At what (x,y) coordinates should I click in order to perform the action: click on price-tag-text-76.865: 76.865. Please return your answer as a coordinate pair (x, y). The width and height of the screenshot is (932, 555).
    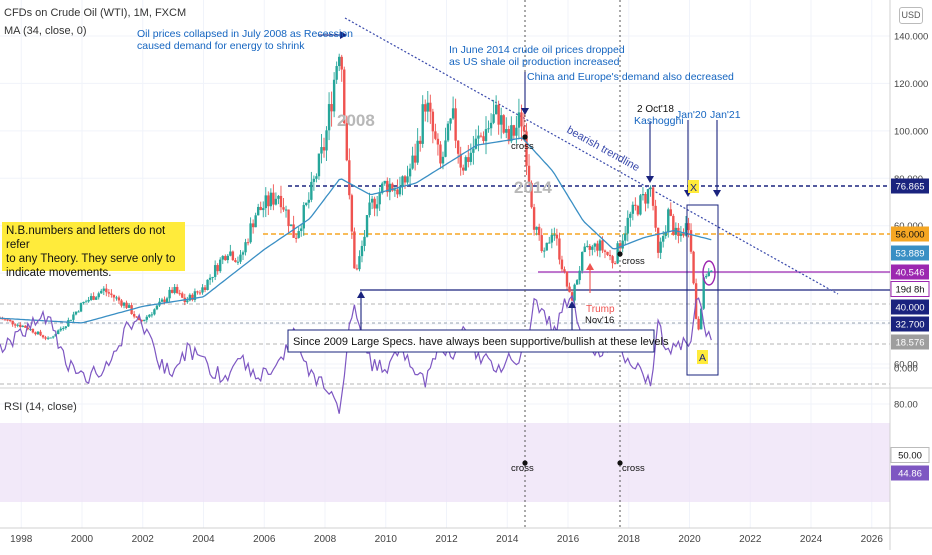
    Looking at the image, I should click on (909, 187).